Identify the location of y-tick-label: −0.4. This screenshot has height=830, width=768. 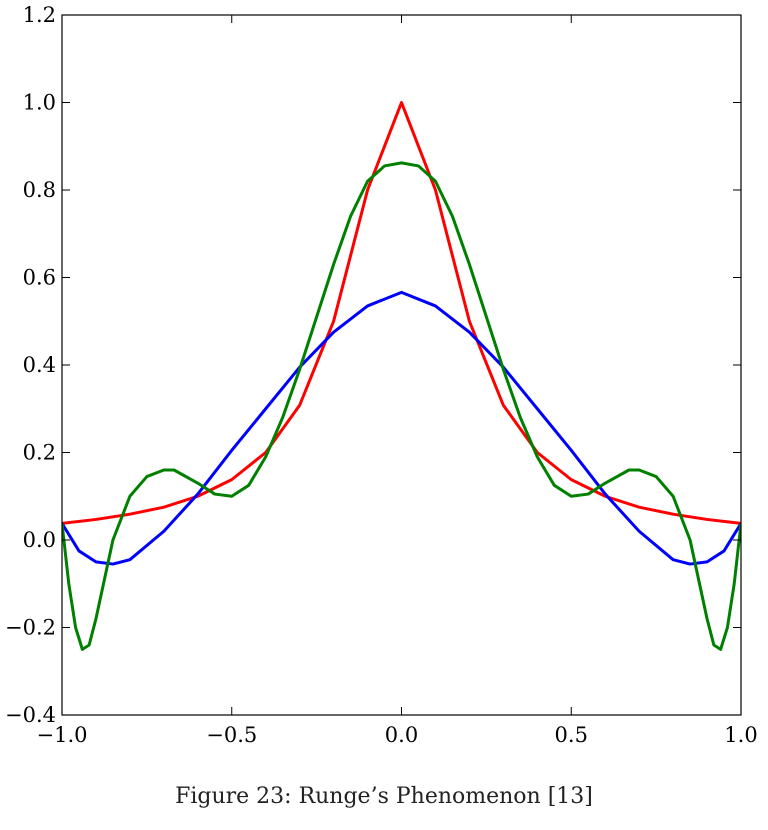
(30, 715).